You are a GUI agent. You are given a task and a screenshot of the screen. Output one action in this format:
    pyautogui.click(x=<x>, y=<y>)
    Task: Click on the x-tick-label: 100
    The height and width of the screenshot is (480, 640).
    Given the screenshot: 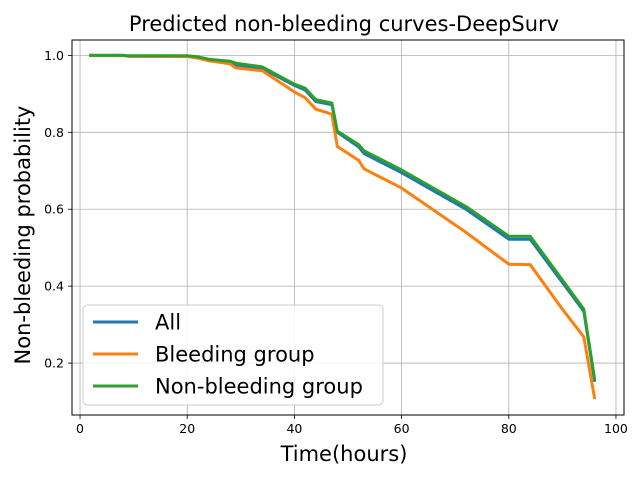 What is the action you would take?
    pyautogui.click(x=616, y=428)
    